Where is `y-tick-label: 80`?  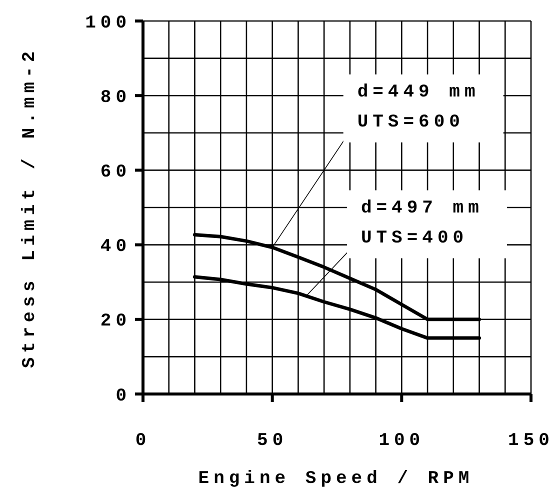
y-tick-label: 80 is located at coordinates (115, 98).